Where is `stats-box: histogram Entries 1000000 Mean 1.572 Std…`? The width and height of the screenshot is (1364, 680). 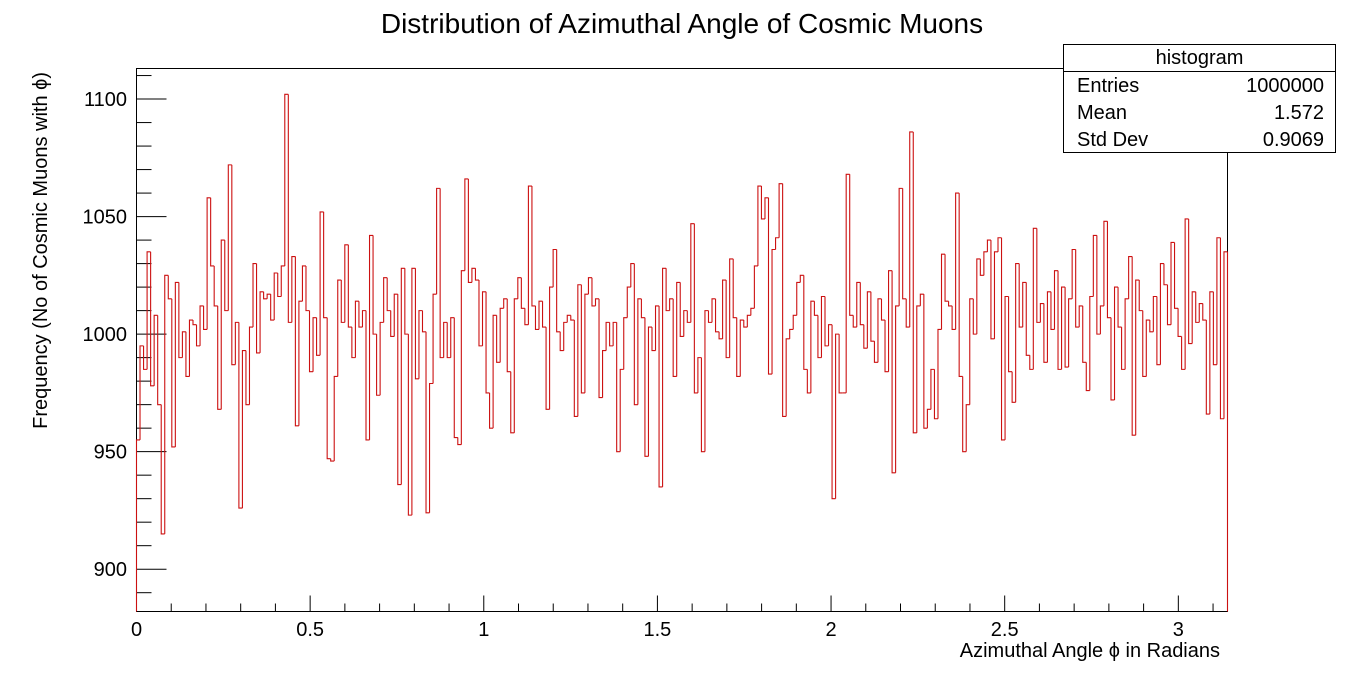 stats-box: histogram Entries 1000000 Mean 1.572 Std… is located at coordinates (1199, 98).